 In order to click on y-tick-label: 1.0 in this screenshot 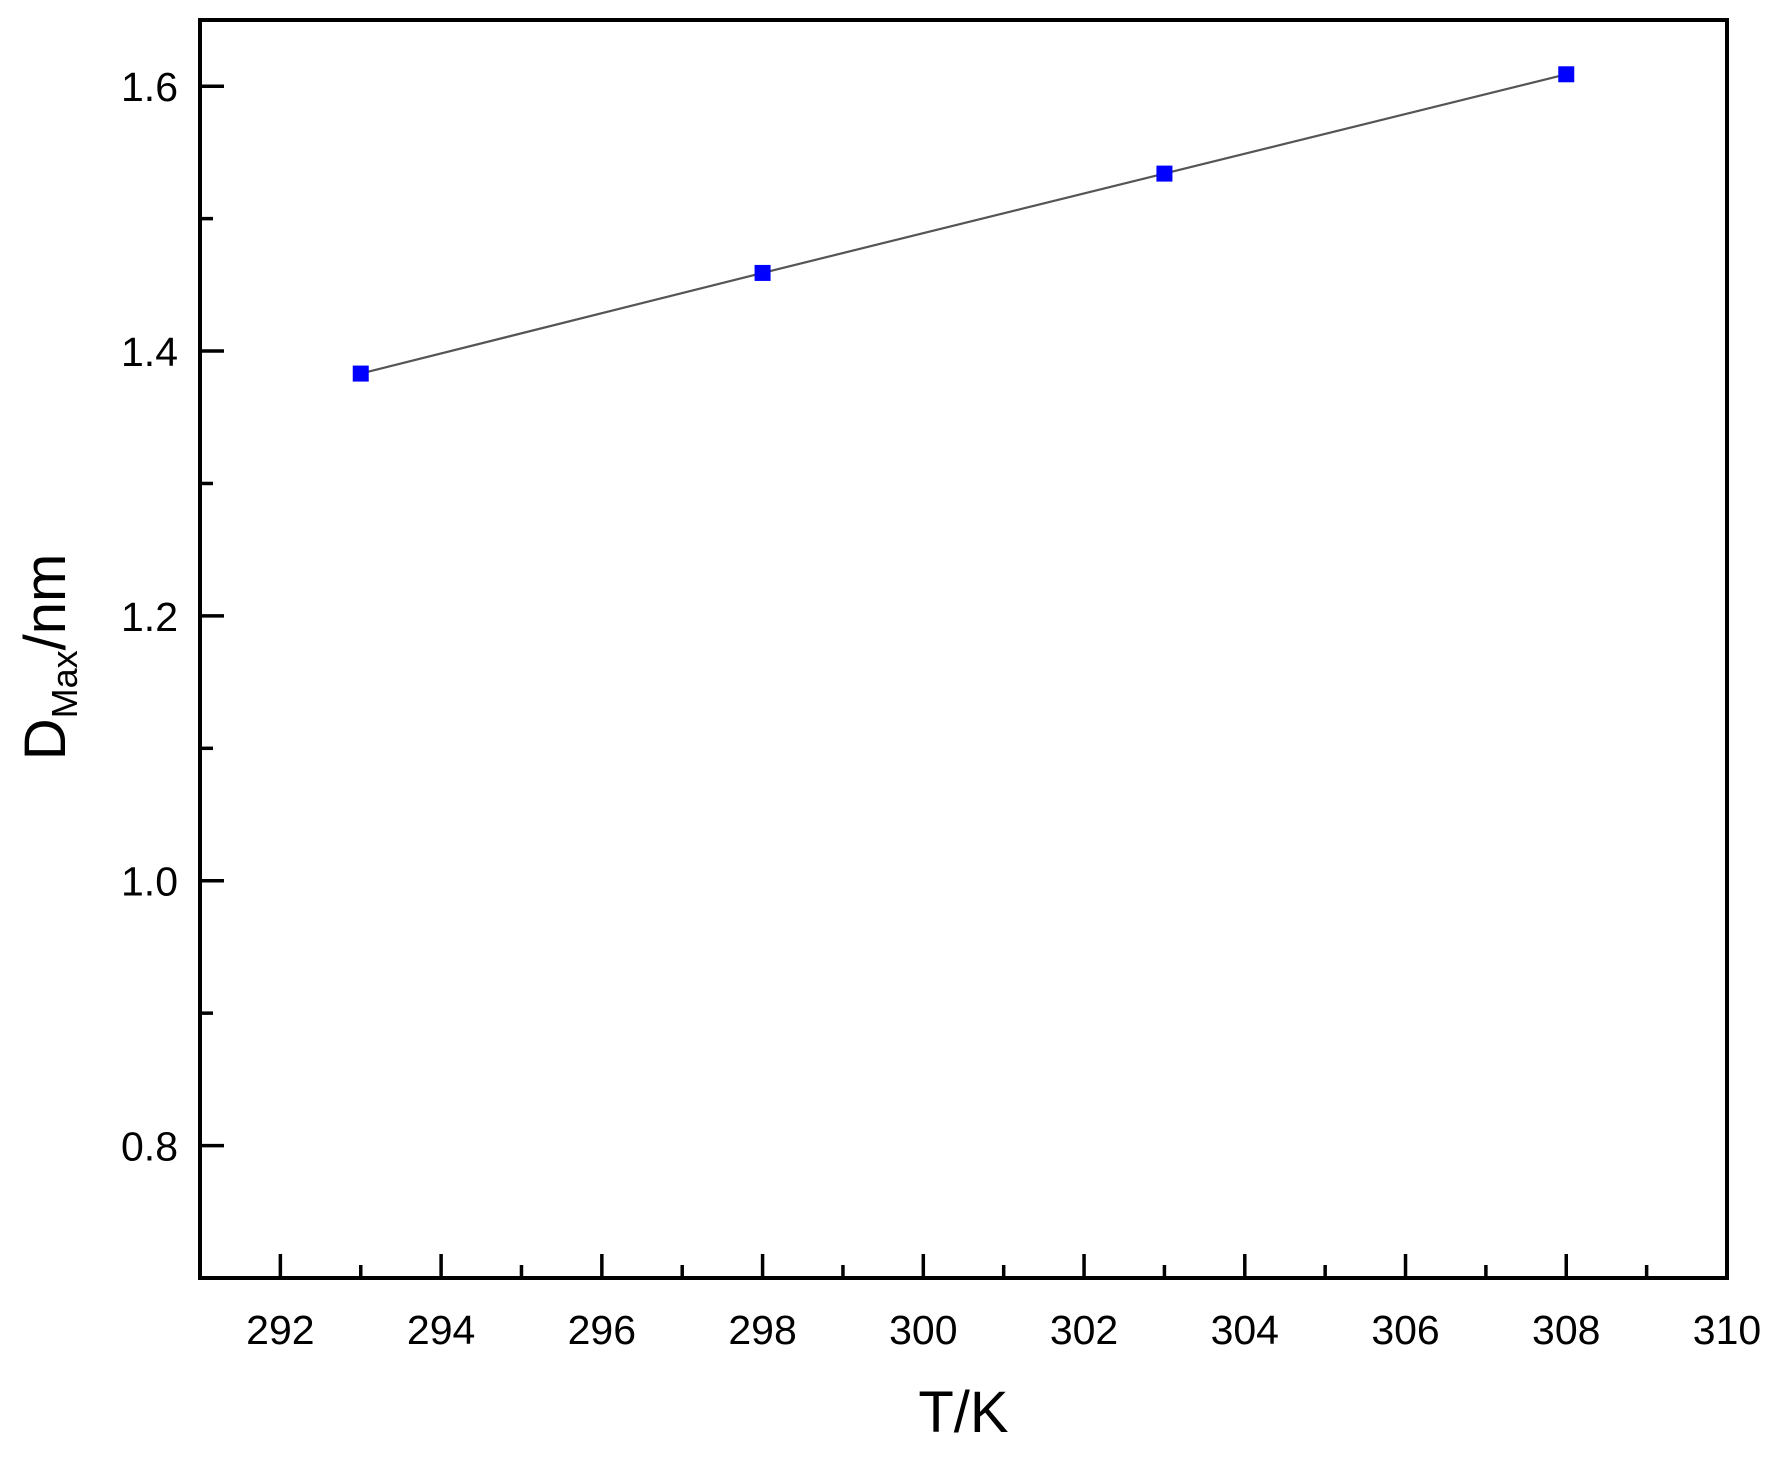, I will do `click(149, 882)`.